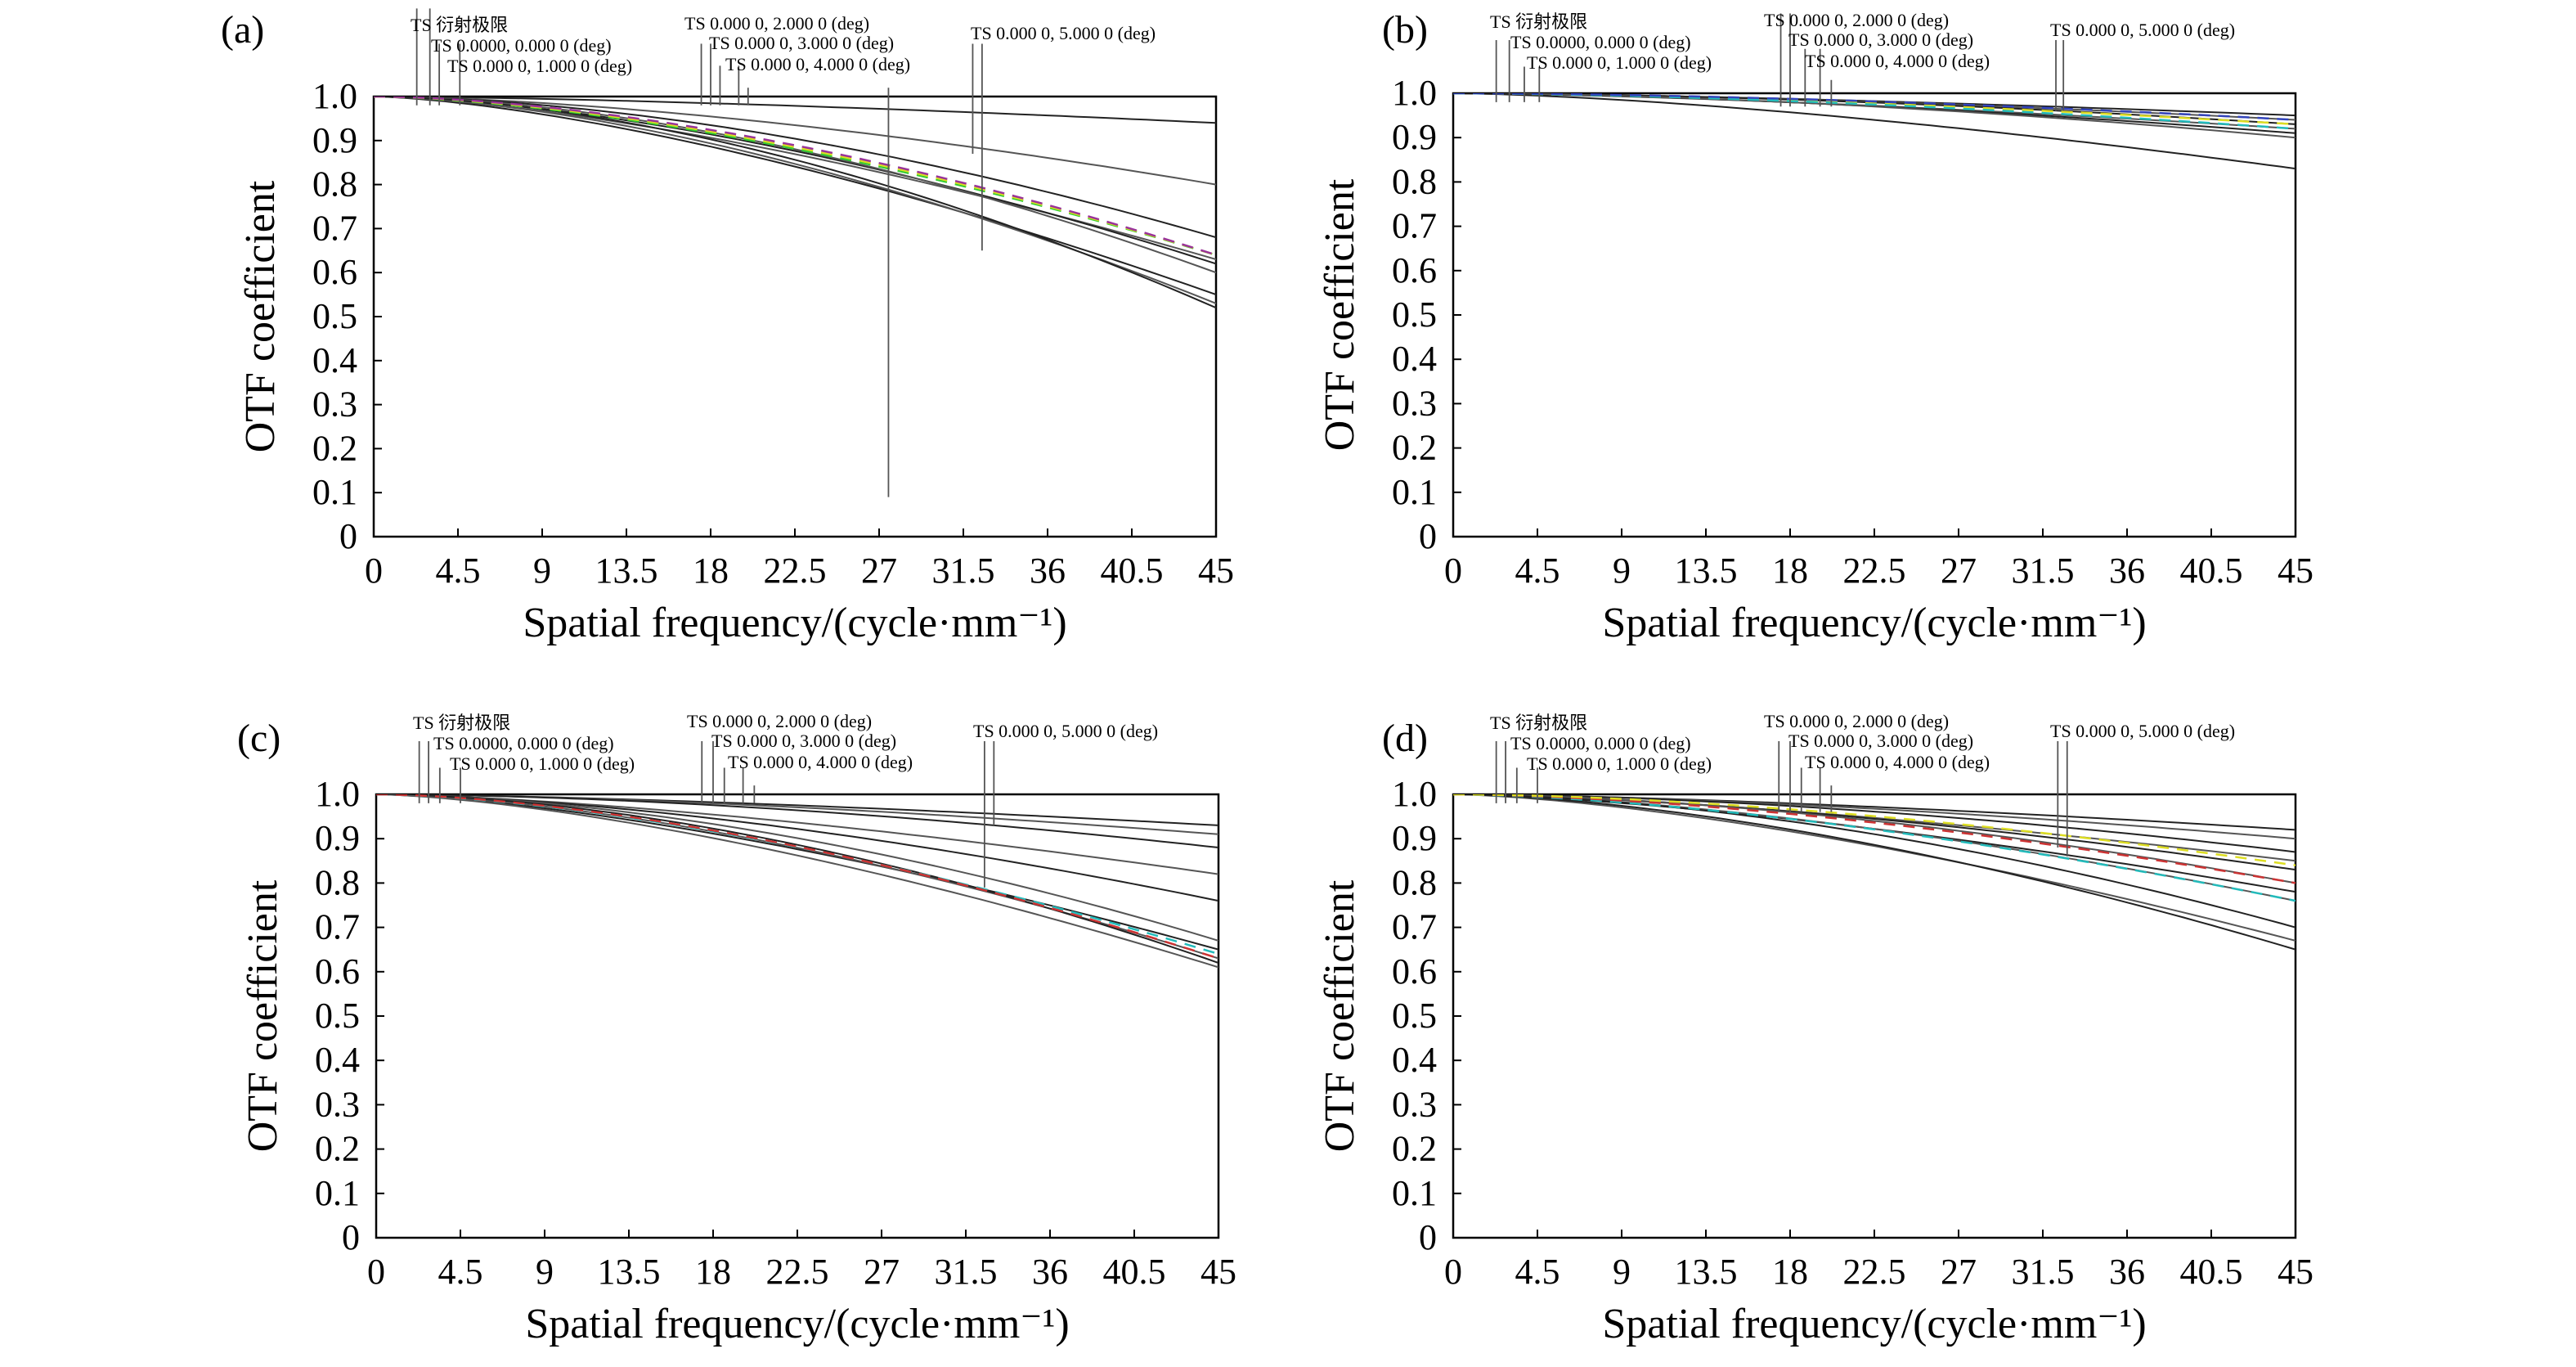 Image resolution: width=2576 pixels, height=1367 pixels. What do you see at coordinates (1405, 738) in the screenshot?
I see `panel-letter: (d)` at bounding box center [1405, 738].